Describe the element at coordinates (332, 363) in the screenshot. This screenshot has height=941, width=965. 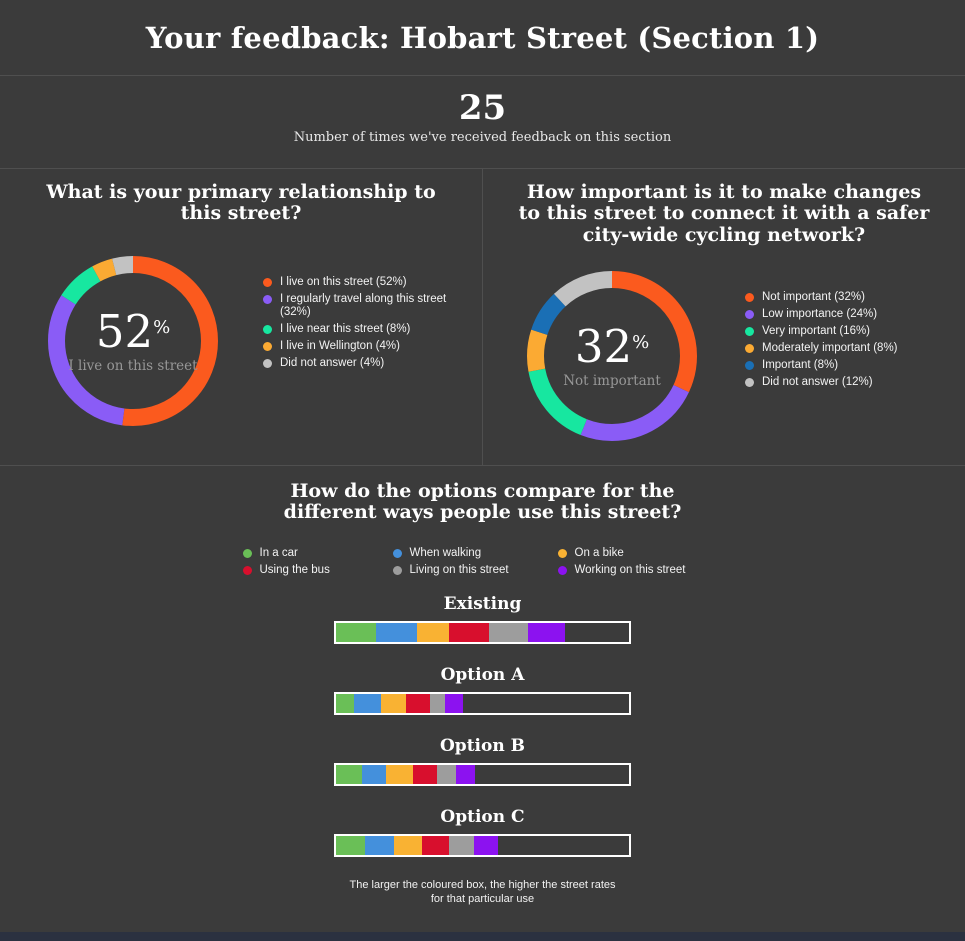
I see `legend-label: Did not answer (4%)` at that location.